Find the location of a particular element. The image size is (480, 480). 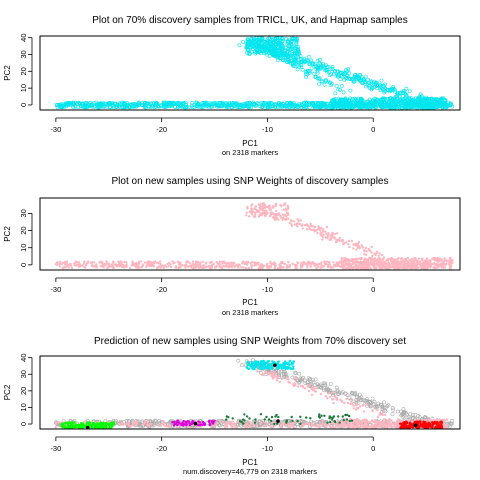

y-tick-label: 0 is located at coordinates (23, 265).